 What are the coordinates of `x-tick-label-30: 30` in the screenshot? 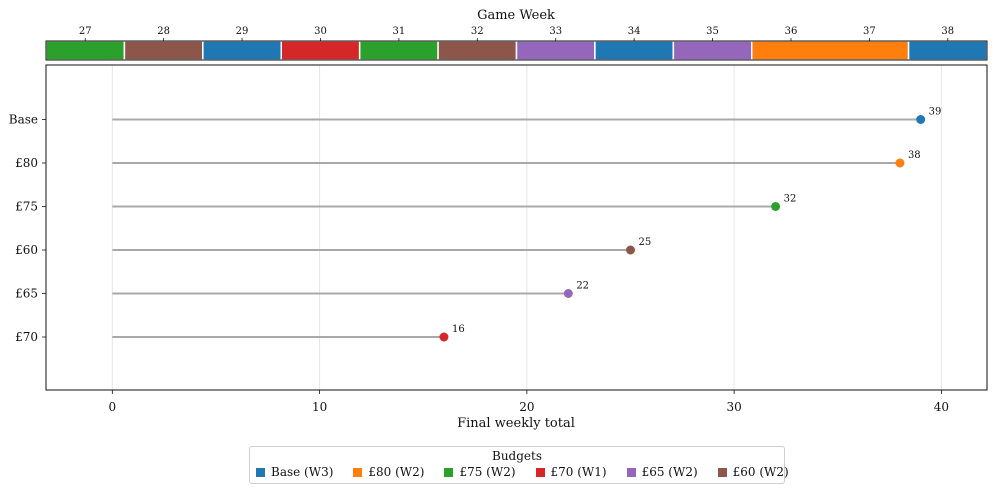 It's located at (733, 407).